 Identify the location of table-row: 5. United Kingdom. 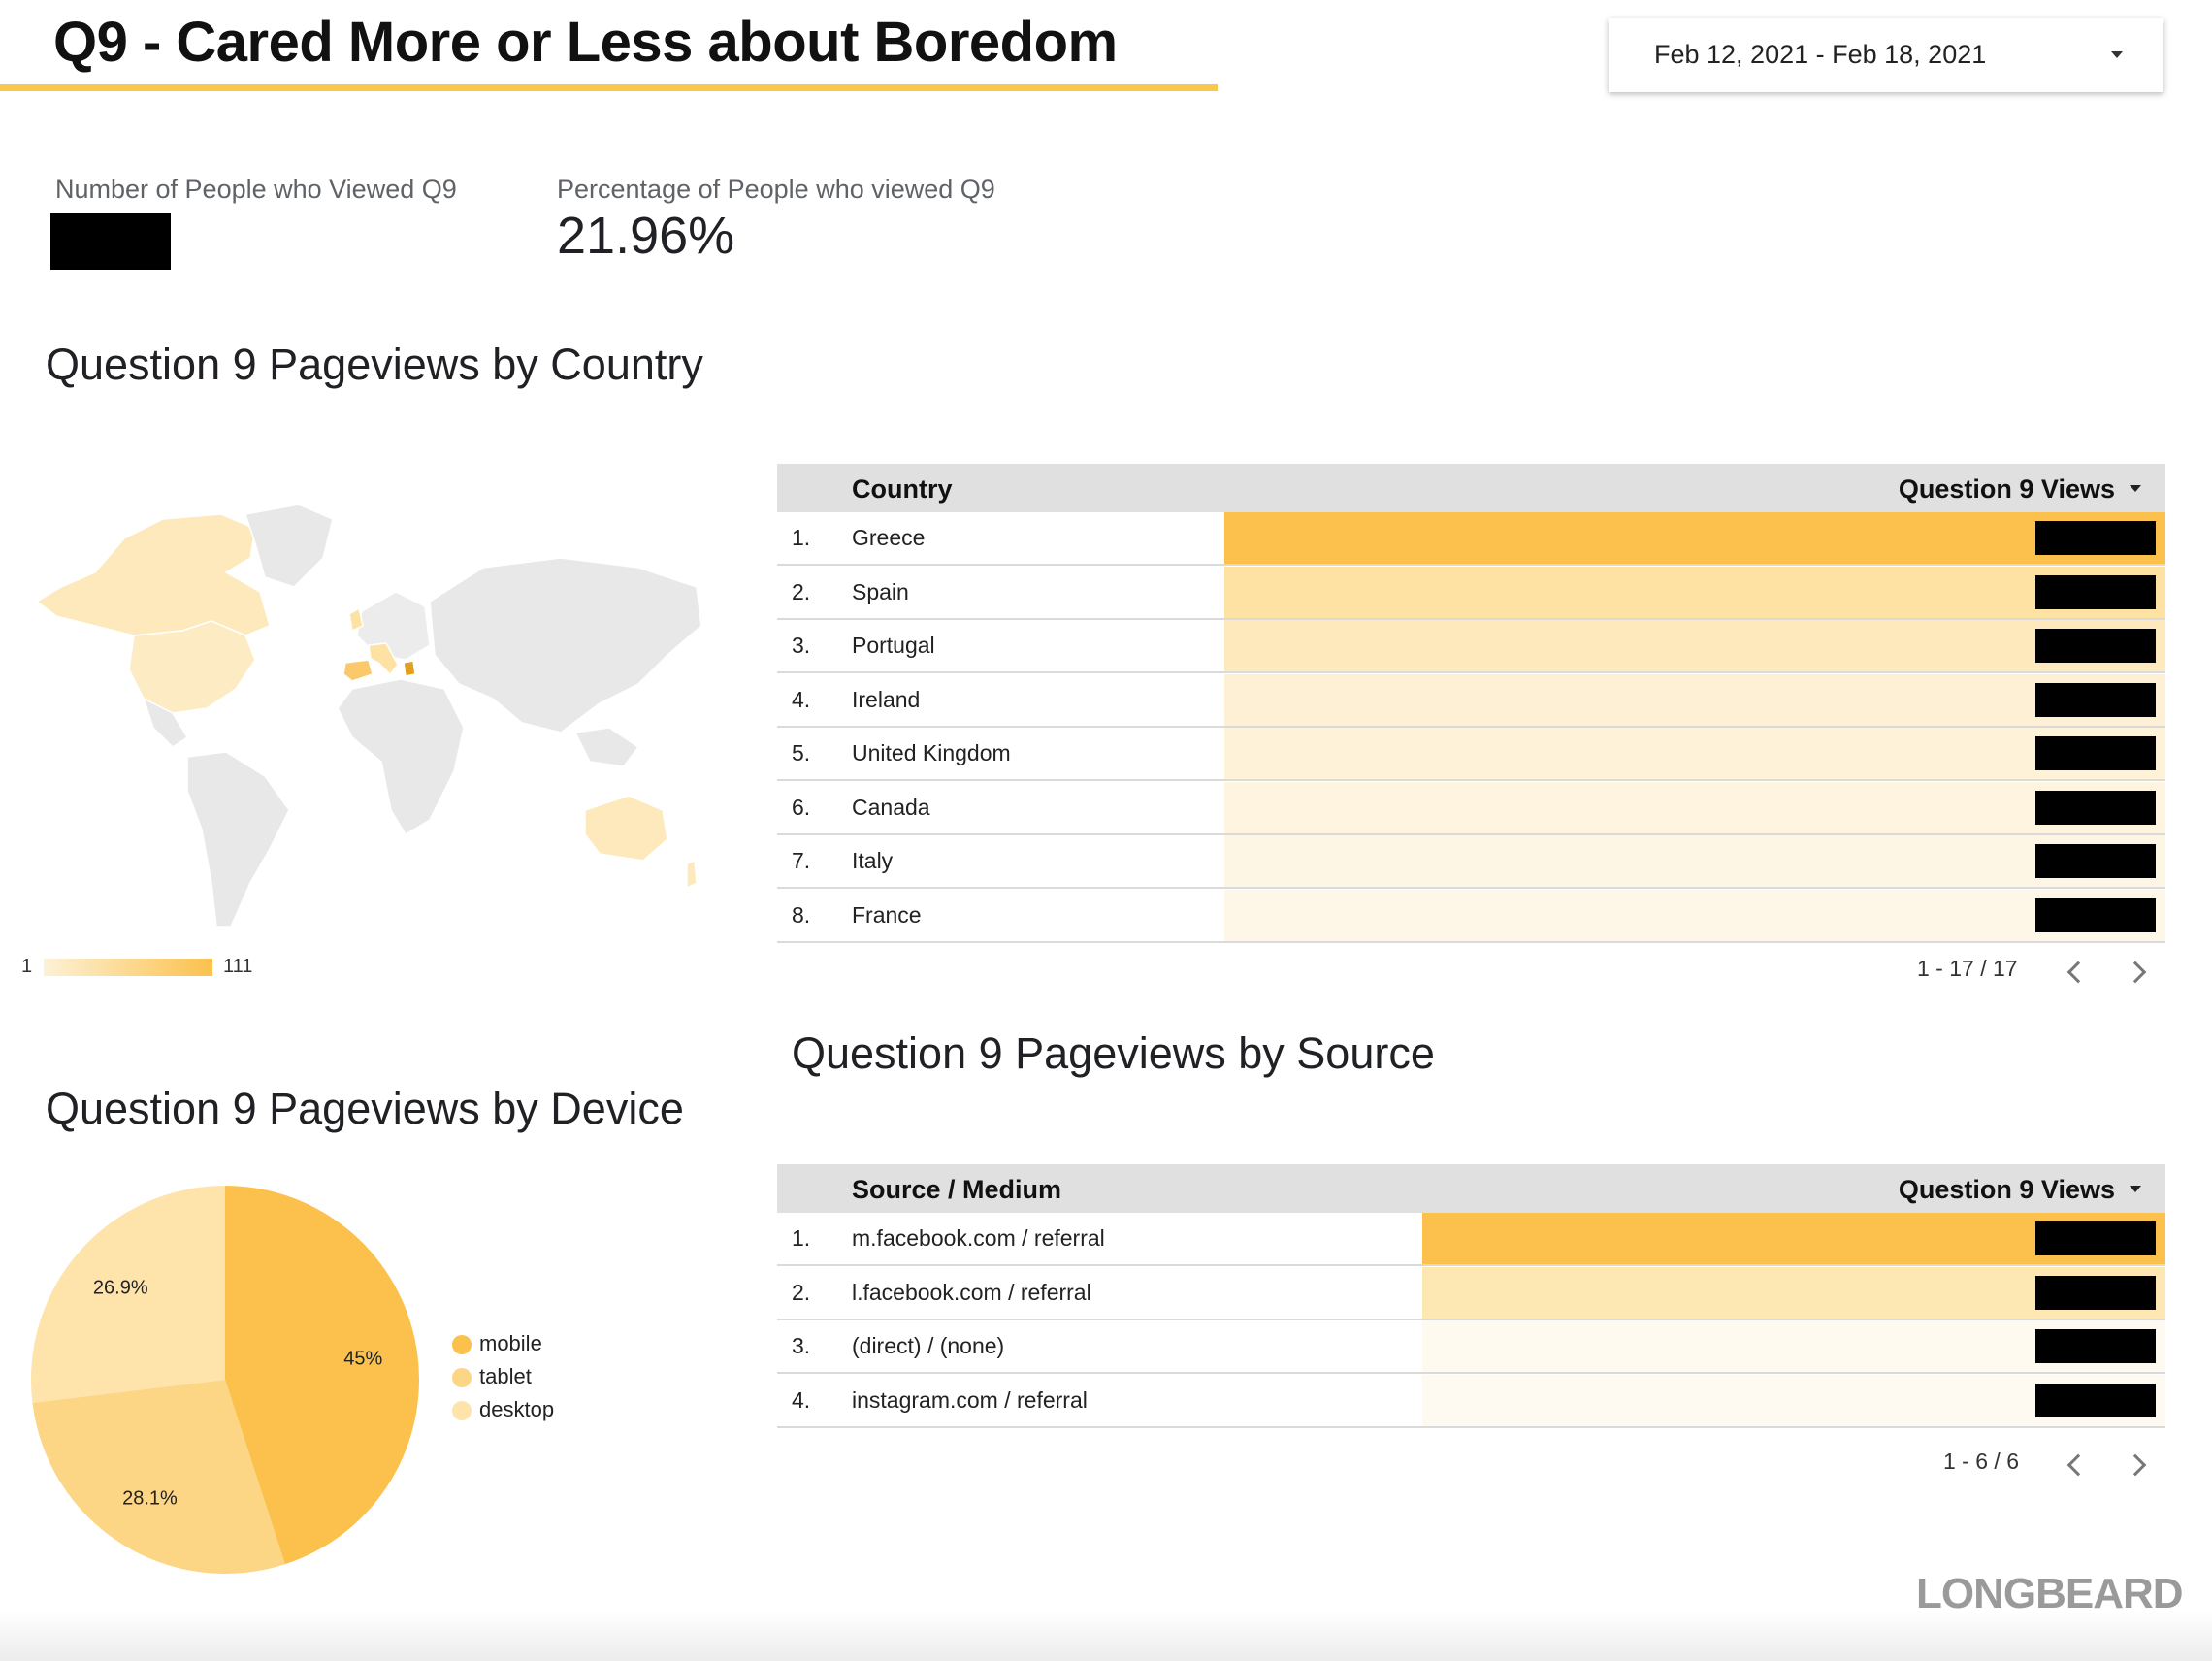
(1471, 754).